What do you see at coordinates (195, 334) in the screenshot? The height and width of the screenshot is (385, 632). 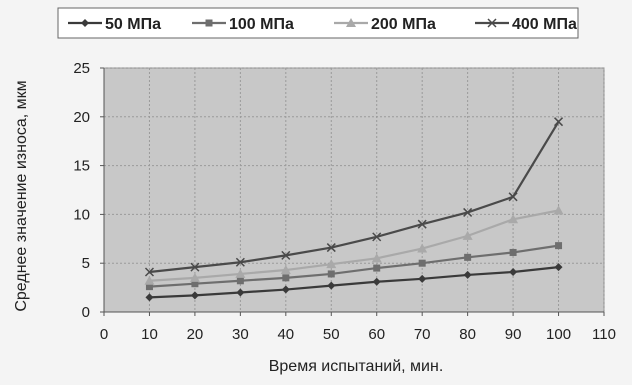 I see `x-tick-label: 20` at bounding box center [195, 334].